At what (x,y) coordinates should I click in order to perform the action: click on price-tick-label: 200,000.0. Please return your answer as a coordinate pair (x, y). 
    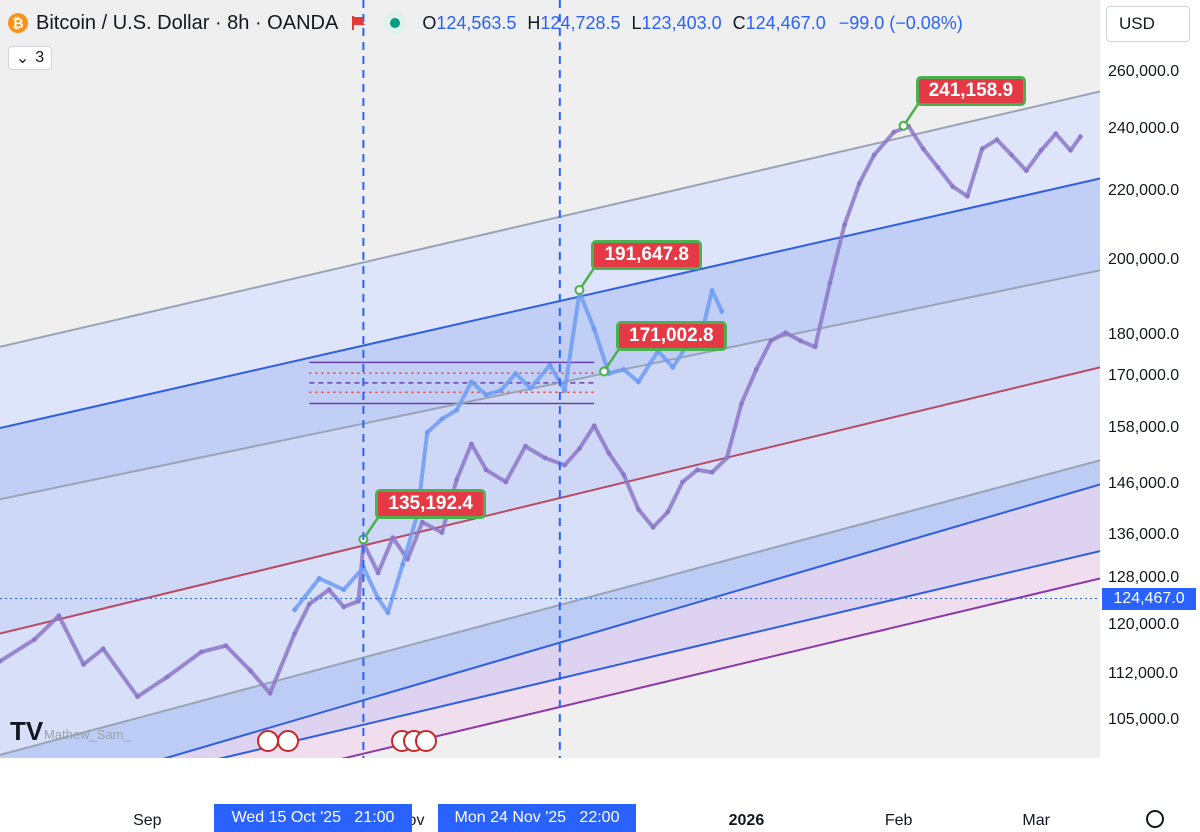
    Looking at the image, I should click on (1144, 259).